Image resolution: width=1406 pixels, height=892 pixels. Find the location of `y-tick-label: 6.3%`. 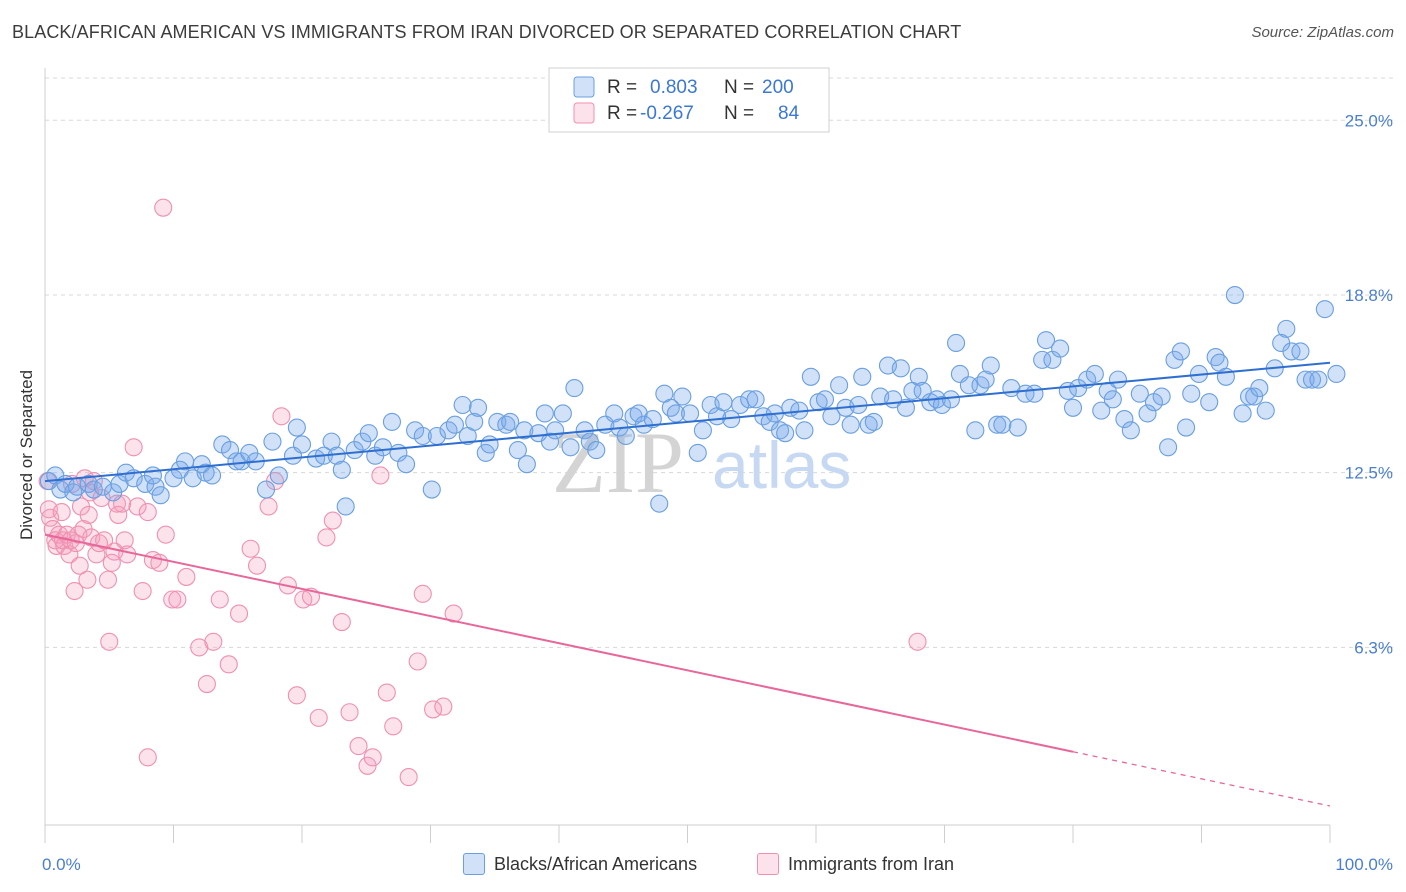

y-tick-label: 6.3% is located at coordinates (1373, 647).